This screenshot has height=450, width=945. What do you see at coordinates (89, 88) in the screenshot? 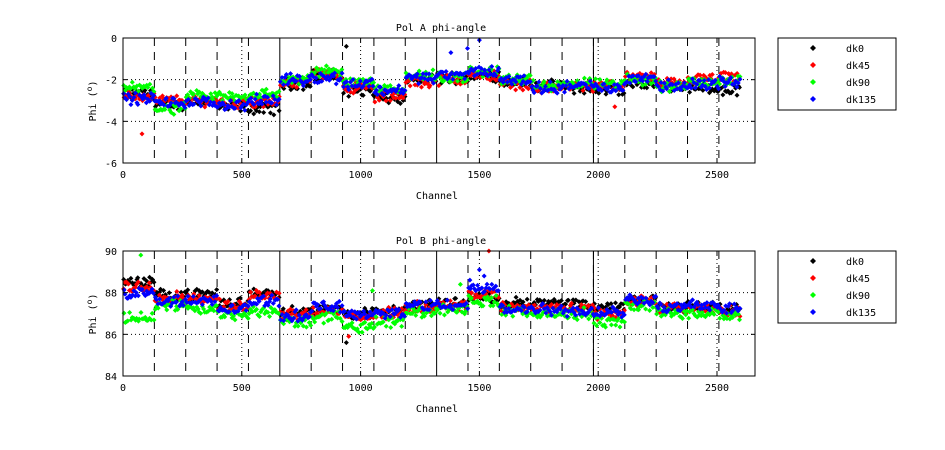
I see `y-axis-label-degree: o` at bounding box center [89, 88].